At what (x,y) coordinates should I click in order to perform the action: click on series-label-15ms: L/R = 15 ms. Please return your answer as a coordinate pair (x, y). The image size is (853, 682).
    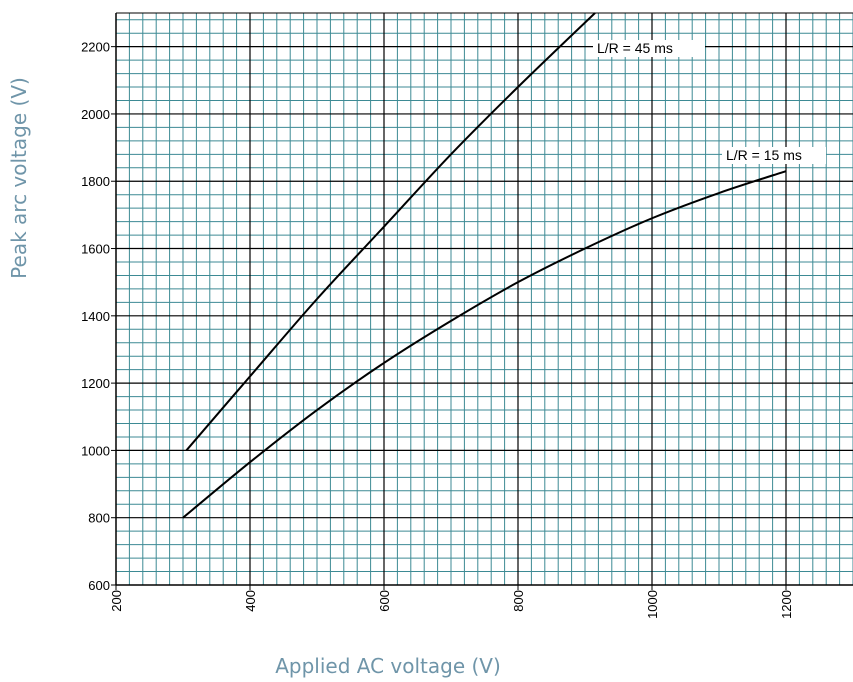
    Looking at the image, I should click on (764, 155).